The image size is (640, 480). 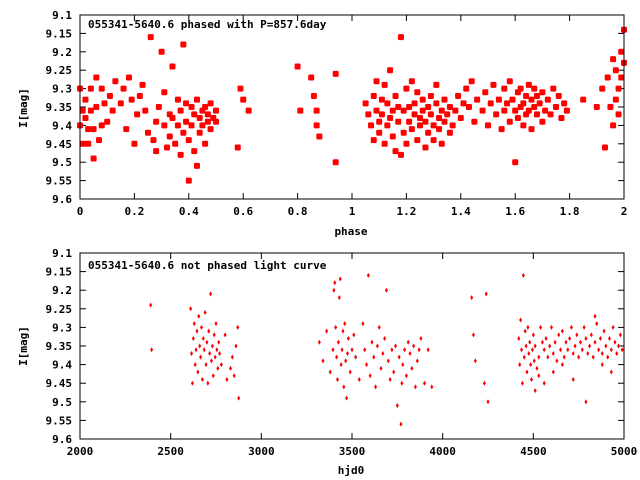 What do you see at coordinates (207, 24) in the screenshot?
I see `chart-title: 055341-5640.6 phased with P=857.6day` at bounding box center [207, 24].